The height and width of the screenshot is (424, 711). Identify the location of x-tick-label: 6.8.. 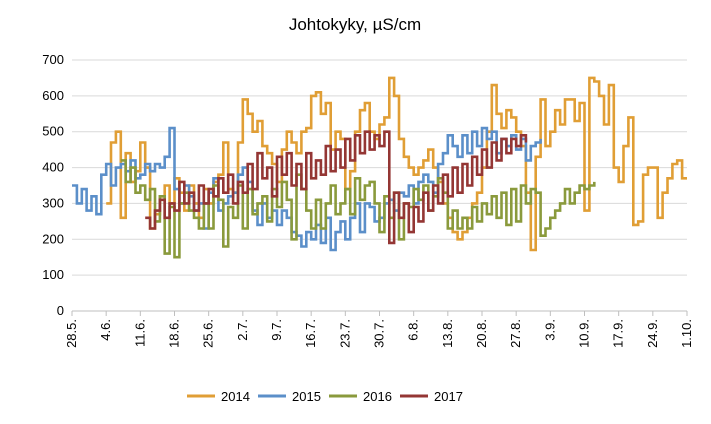
(413, 330).